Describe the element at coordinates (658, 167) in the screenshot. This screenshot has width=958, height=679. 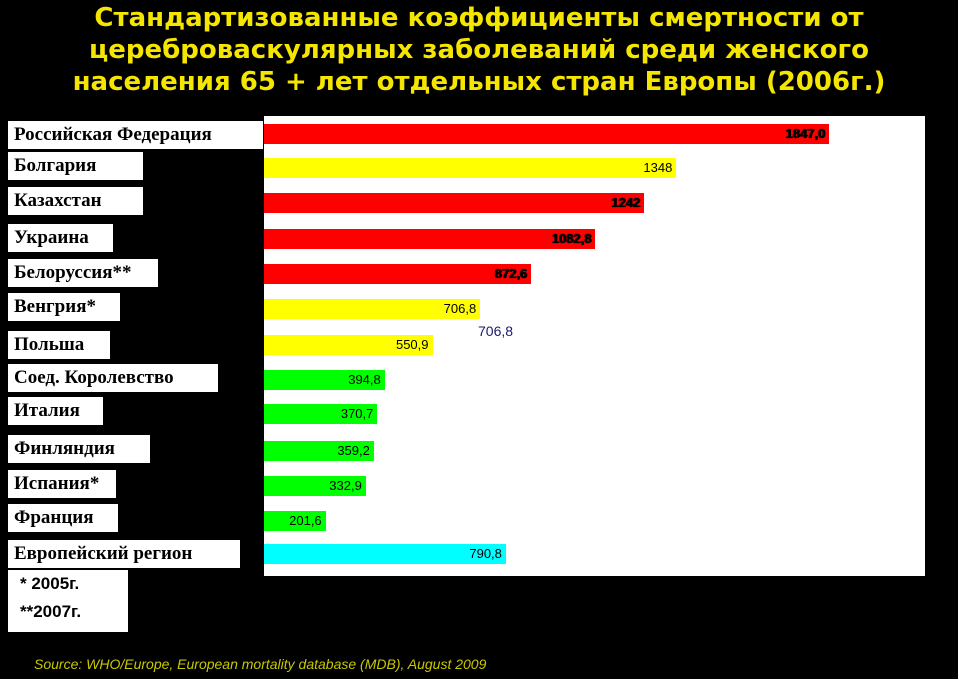
I see `data-label: 1348` at that location.